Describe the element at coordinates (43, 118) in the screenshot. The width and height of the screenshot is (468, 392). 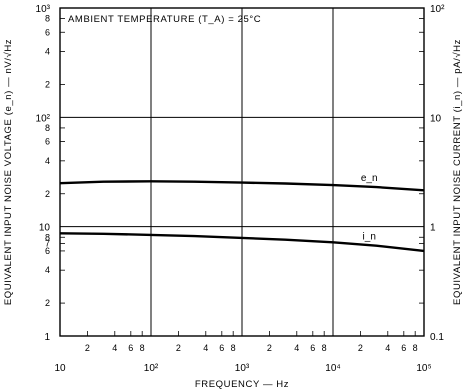
I see `y-major-tick-label: 10²` at that location.